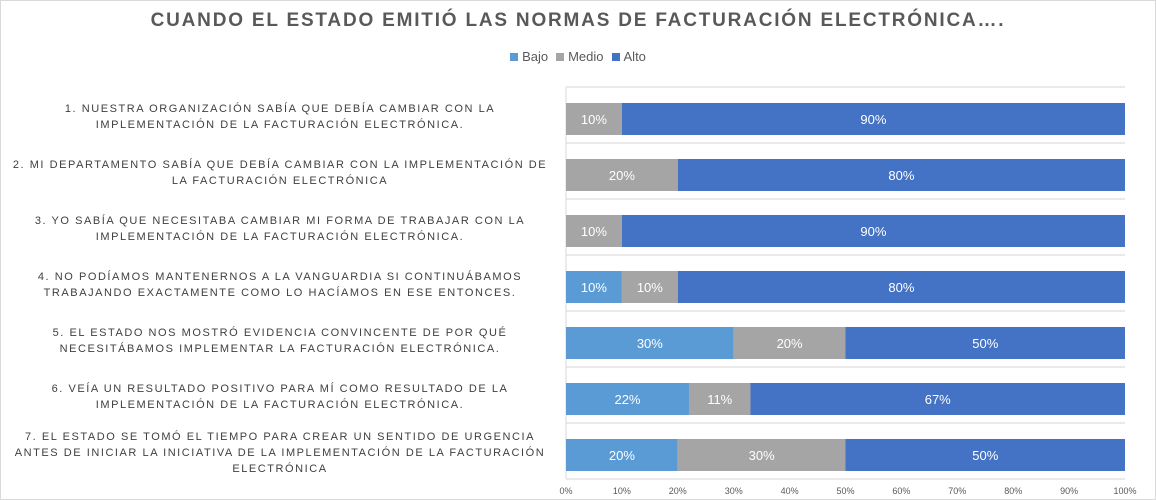 The height and width of the screenshot is (500, 1156). Describe the element at coordinates (734, 491) in the screenshot. I see `x-tick-label: 30%` at that location.